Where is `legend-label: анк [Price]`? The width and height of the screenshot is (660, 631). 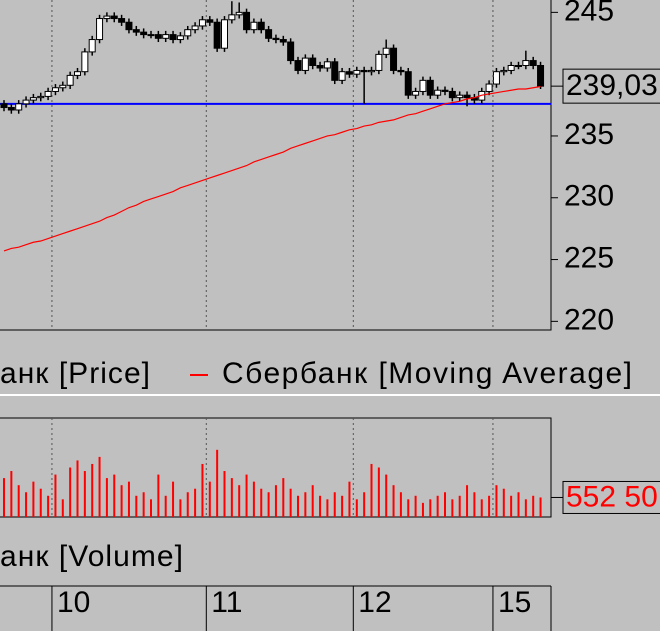 legend-label: анк [Price] is located at coordinates (75, 373).